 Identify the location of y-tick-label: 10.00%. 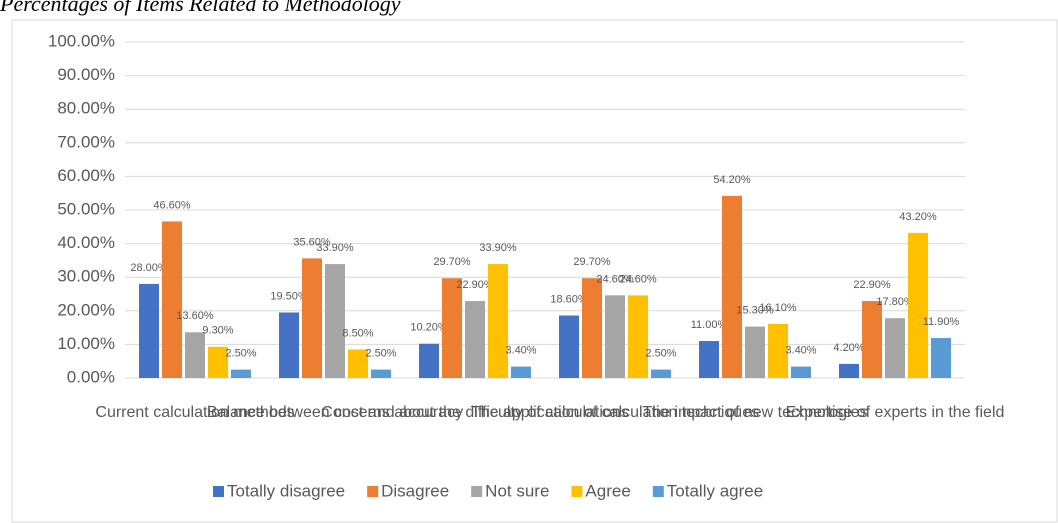
(86, 343).